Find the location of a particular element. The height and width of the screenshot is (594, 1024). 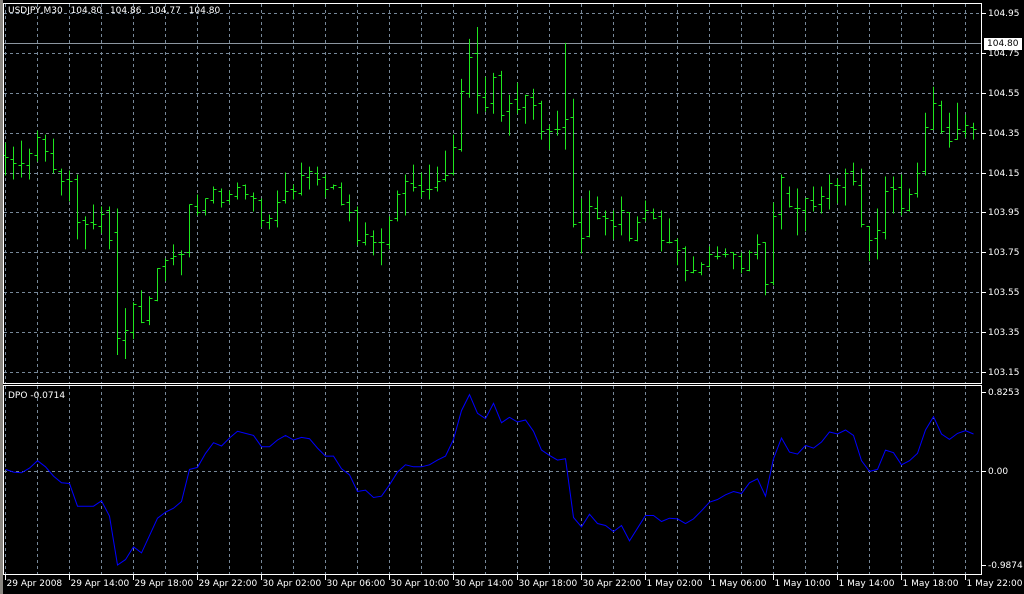

symbol-label: USDJPY,M30 is located at coordinates (35, 11).